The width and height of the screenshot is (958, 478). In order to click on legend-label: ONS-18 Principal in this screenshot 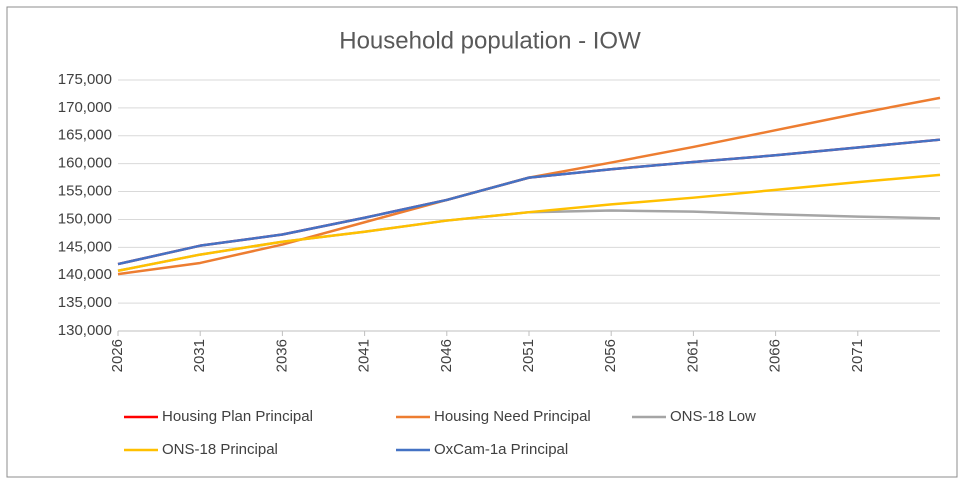, I will do `click(220, 449)`.